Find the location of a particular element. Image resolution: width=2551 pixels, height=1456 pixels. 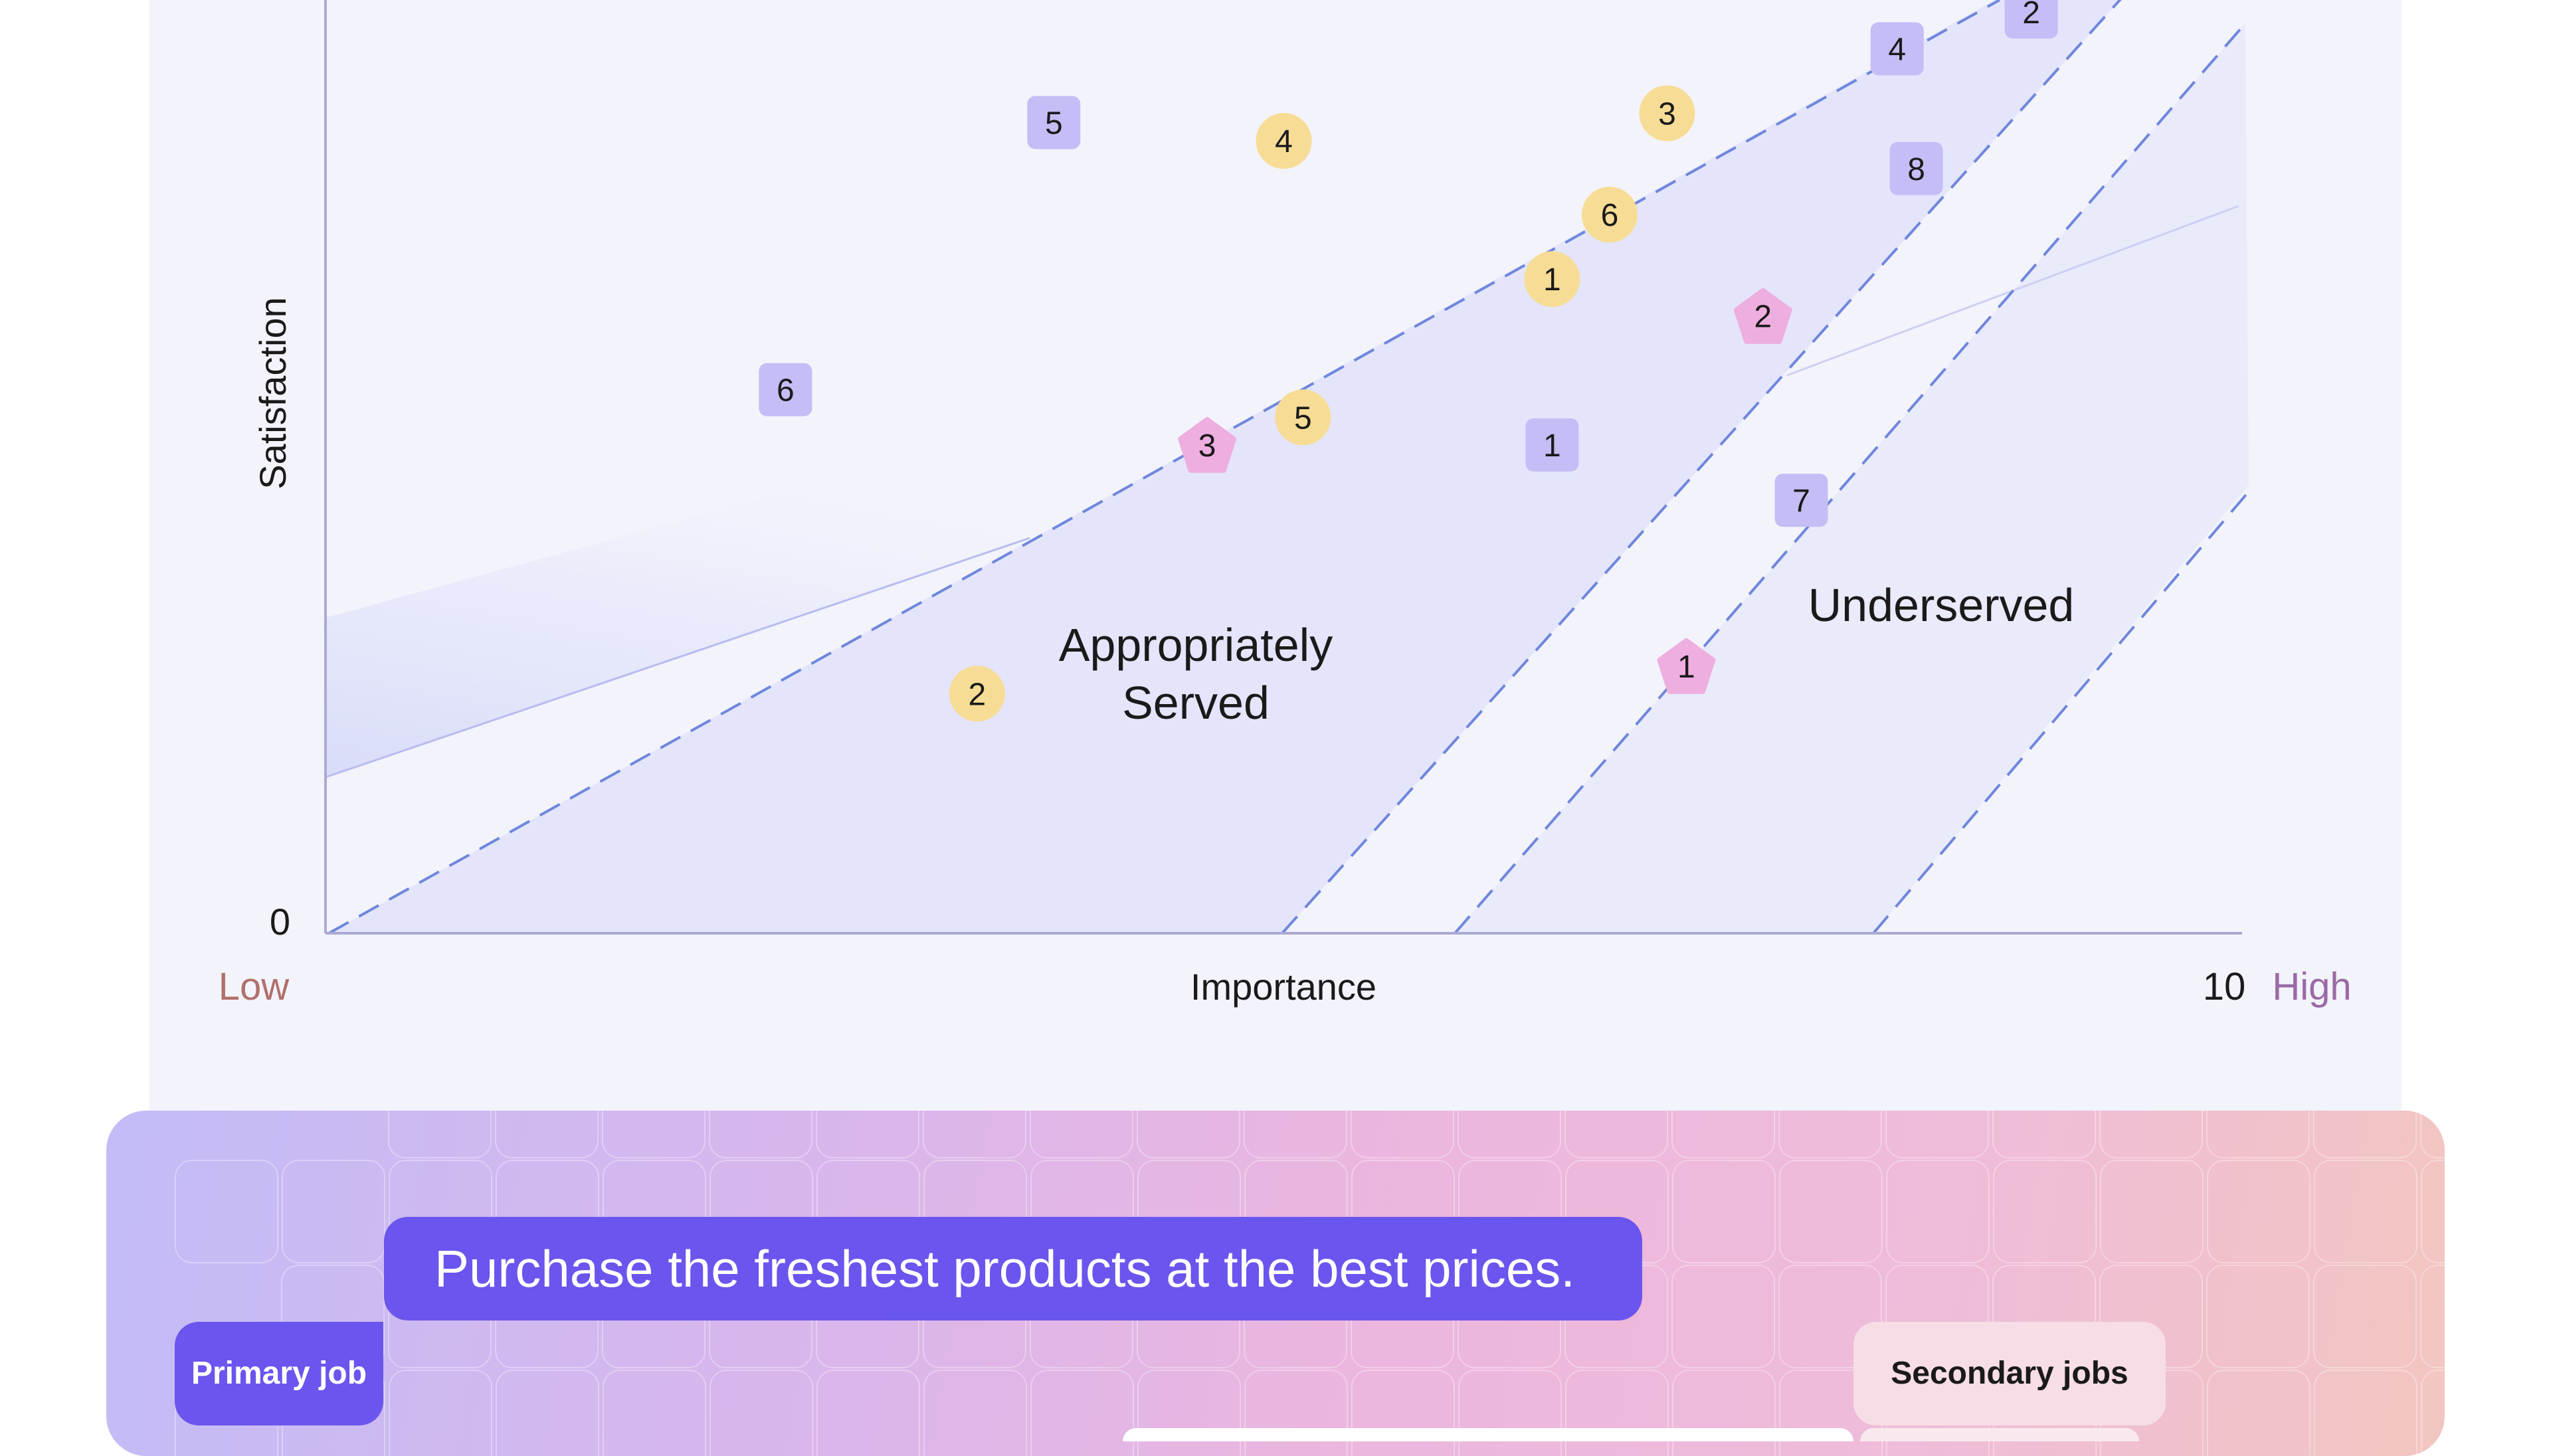

circle-marker-label: 6 is located at coordinates (1610, 215).